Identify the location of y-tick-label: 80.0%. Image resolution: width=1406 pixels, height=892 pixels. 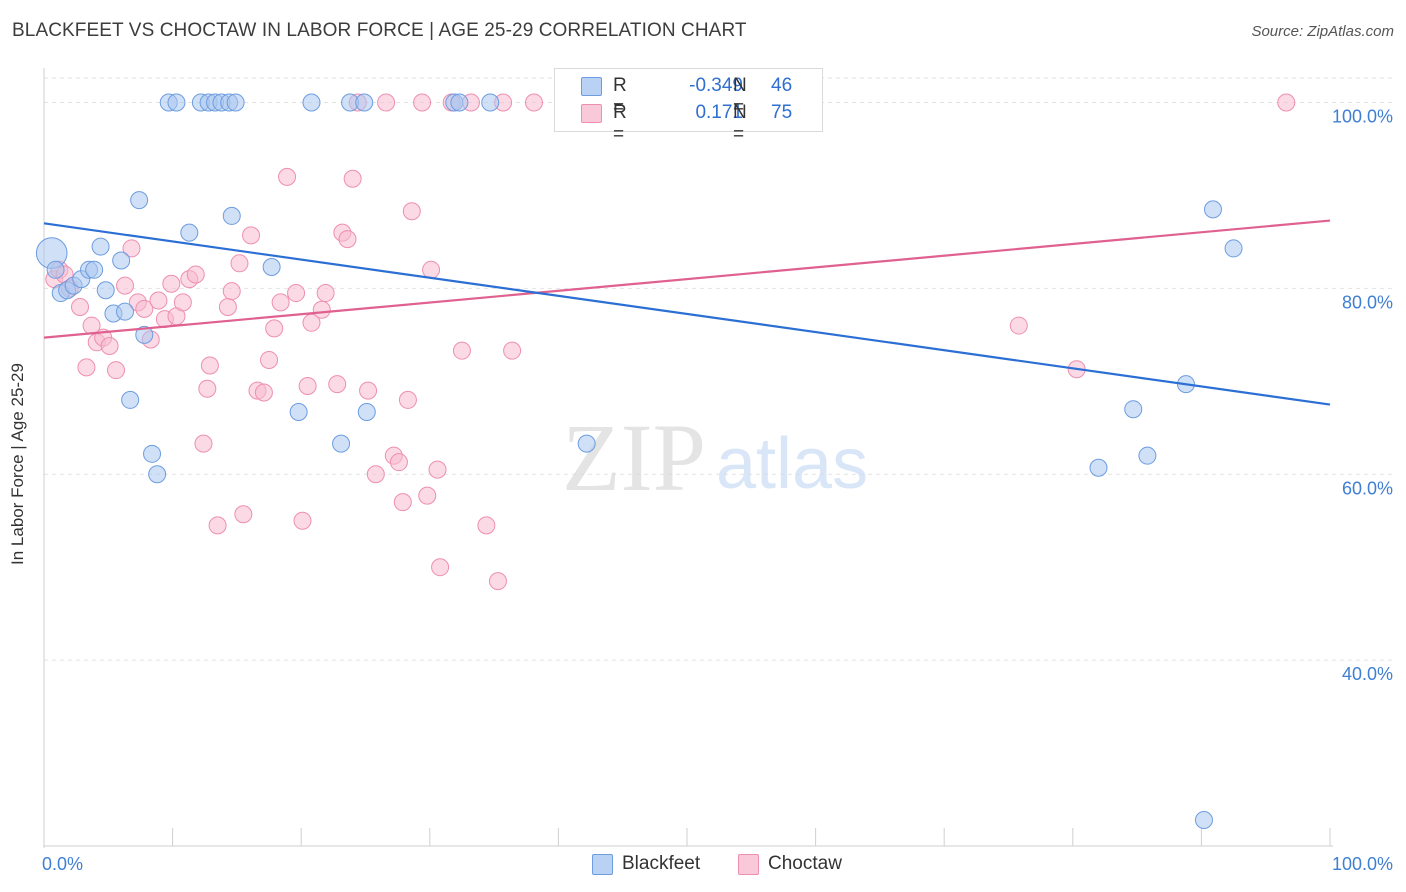
(1367, 302).